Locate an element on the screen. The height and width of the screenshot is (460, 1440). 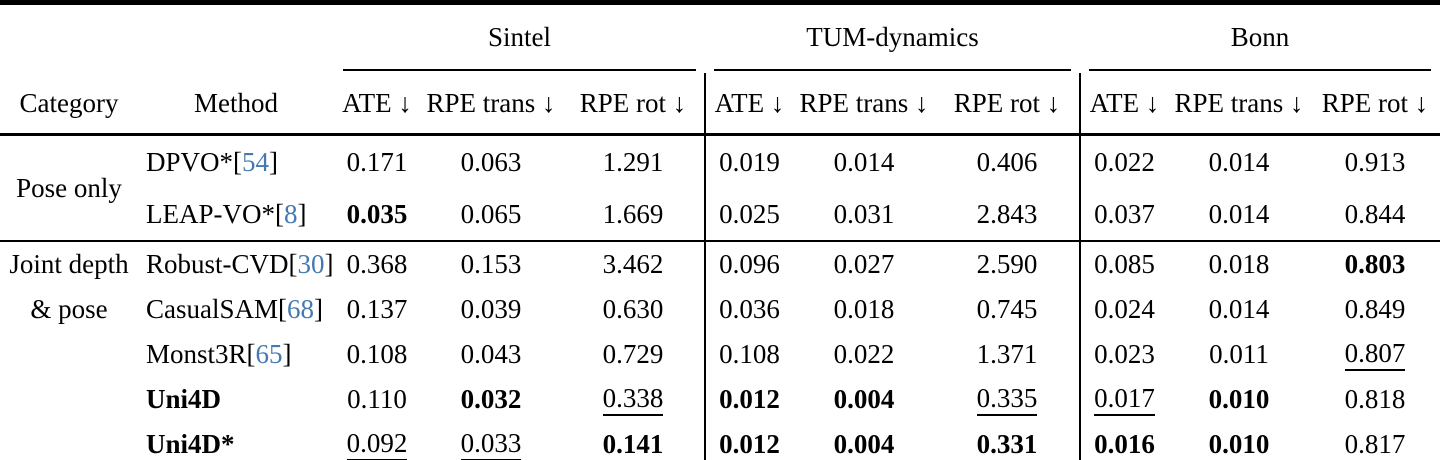
metric-value-cell: 0.018 is located at coordinates (1239, 263).